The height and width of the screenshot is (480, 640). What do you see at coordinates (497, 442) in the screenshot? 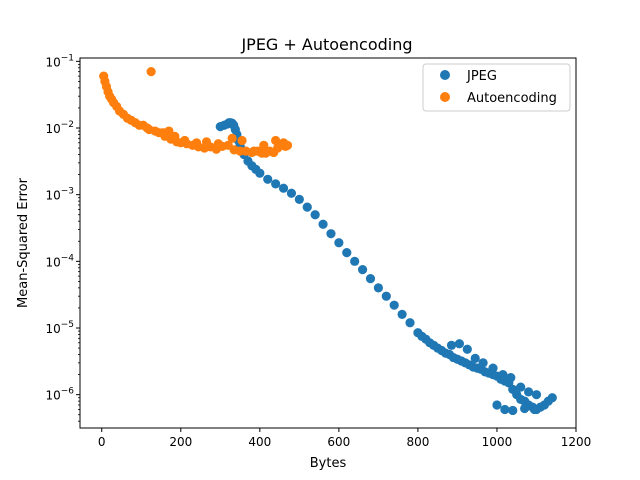
I see `x-tick-label: 1000` at bounding box center [497, 442].